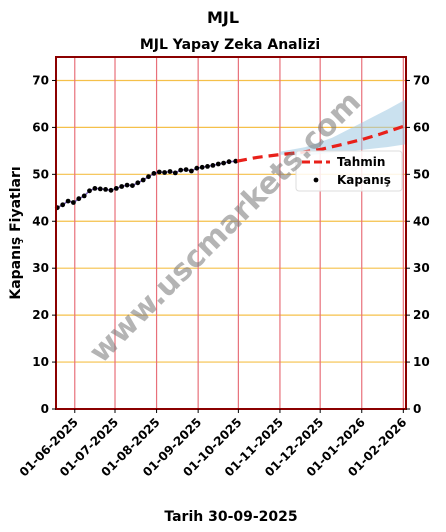 The height and width of the screenshot is (532, 446). I want to click on kapanis-line, so click(146, 184).